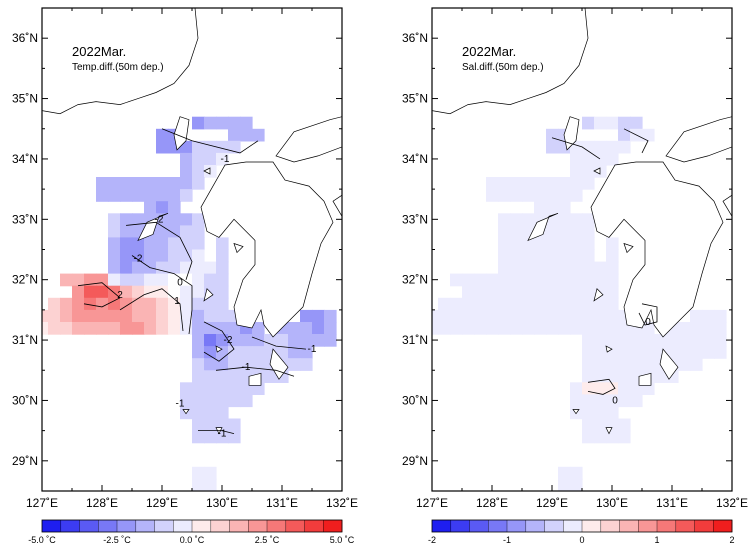 This screenshot has height=547, width=753. I want to click on colorbar-label: -2, so click(432, 540).